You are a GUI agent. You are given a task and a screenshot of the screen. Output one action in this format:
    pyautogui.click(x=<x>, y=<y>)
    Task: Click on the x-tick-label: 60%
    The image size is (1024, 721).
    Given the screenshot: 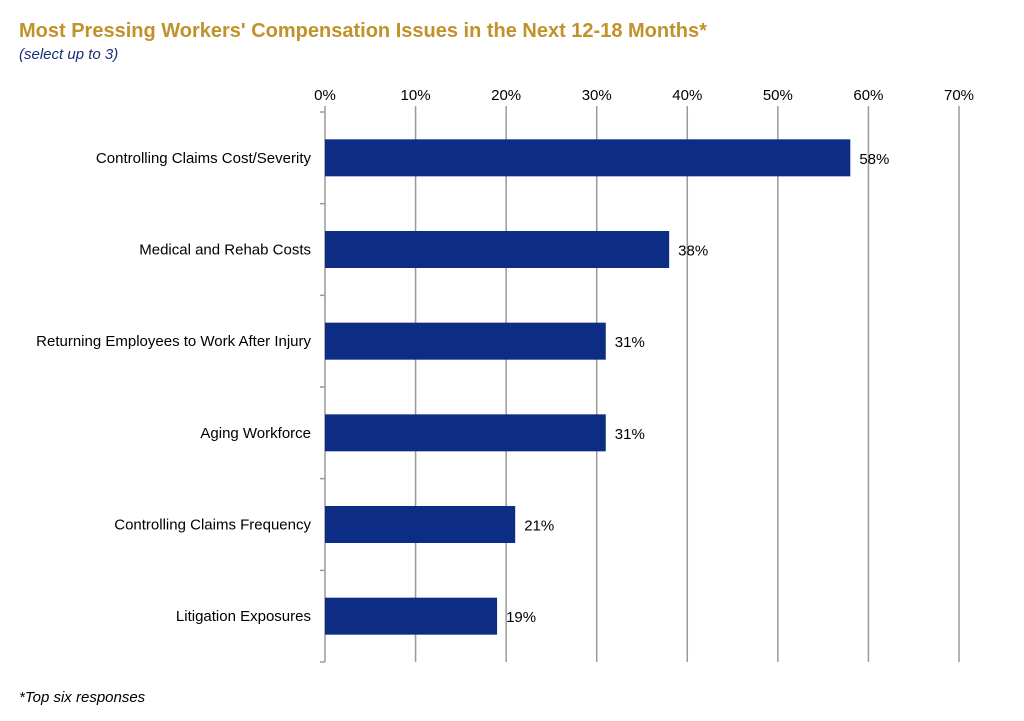 What is the action you would take?
    pyautogui.click(x=868, y=95)
    